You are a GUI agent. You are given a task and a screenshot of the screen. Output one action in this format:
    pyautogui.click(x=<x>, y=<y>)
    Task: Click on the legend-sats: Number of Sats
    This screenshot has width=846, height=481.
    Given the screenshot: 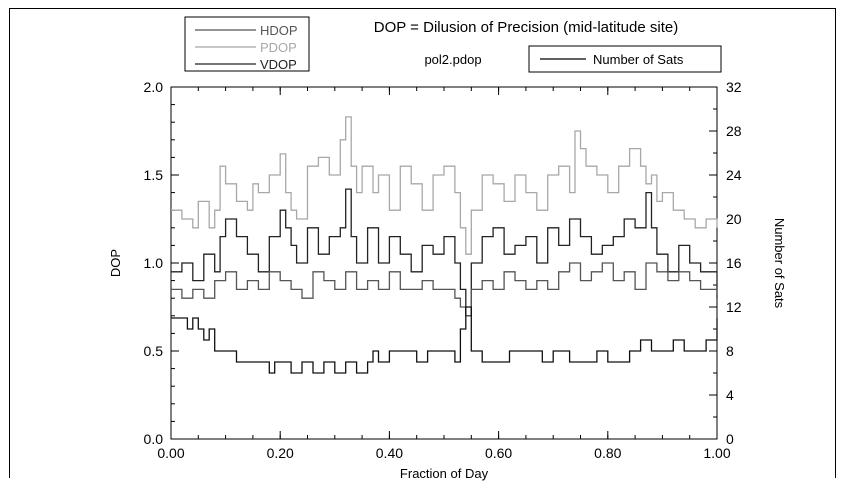 What is the action you would take?
    pyautogui.click(x=625, y=59)
    